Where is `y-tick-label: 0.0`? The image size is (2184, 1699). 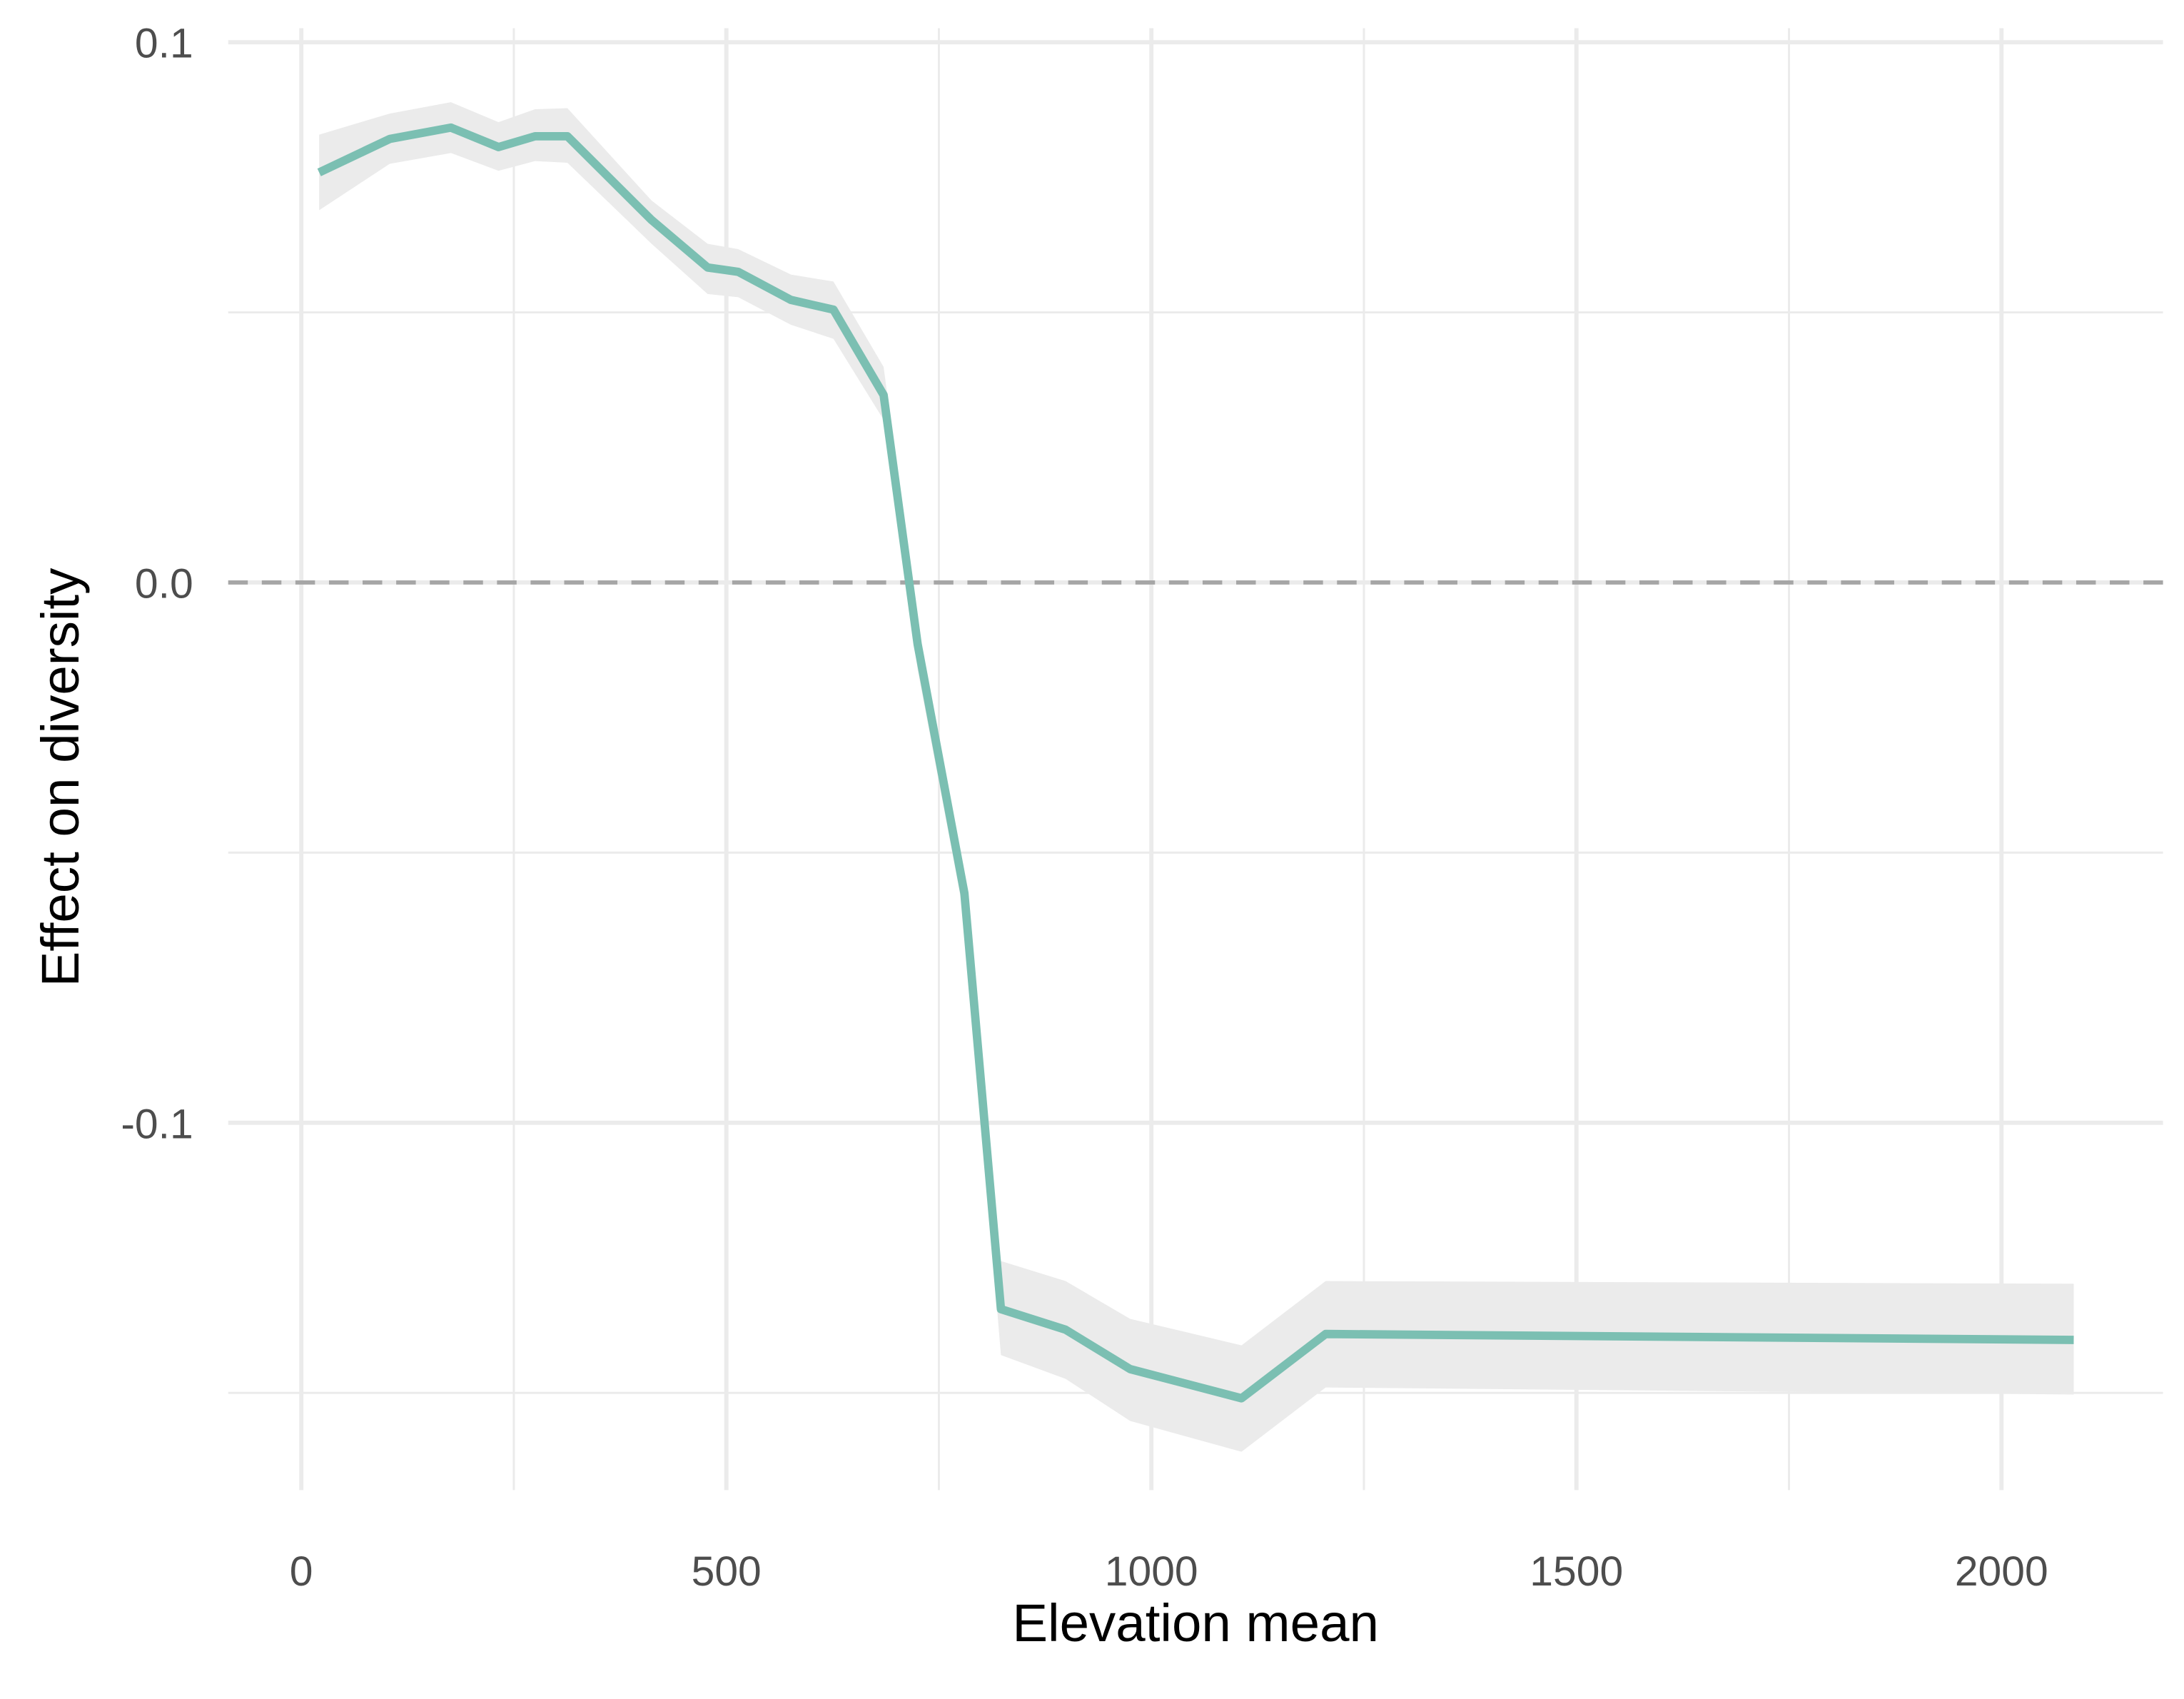
y-tick-label: 0.0 is located at coordinates (164, 584).